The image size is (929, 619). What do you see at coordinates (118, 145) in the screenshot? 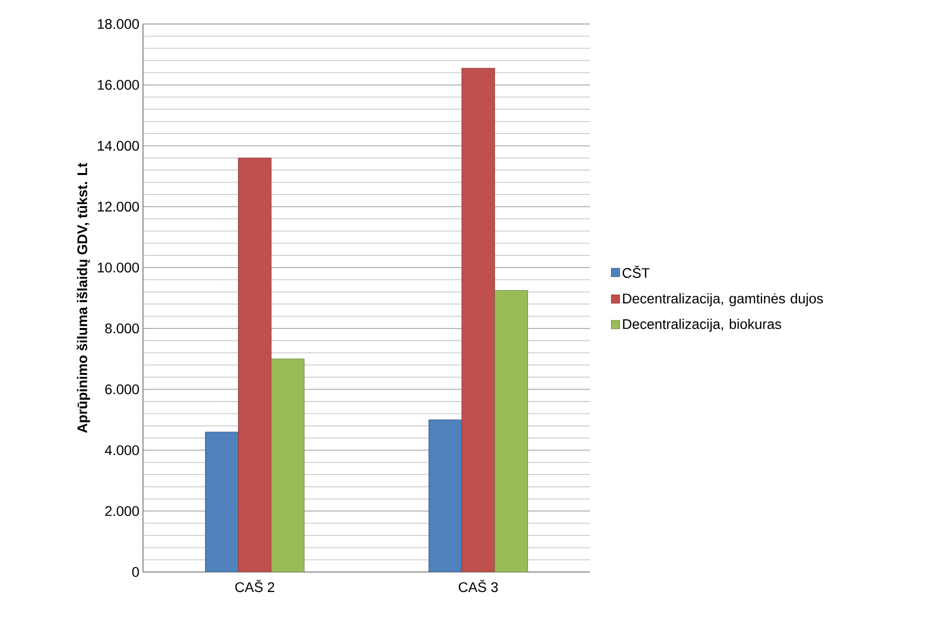
I see `y-tick-label: 14.000` at bounding box center [118, 145].